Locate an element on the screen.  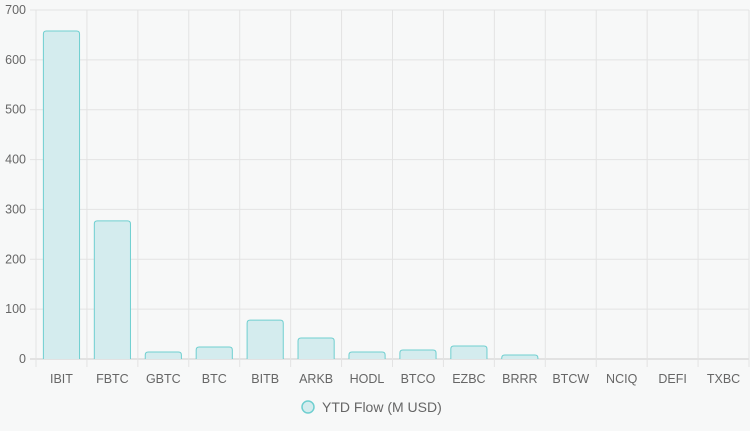
x-tick-label: NCIQ is located at coordinates (622, 379).